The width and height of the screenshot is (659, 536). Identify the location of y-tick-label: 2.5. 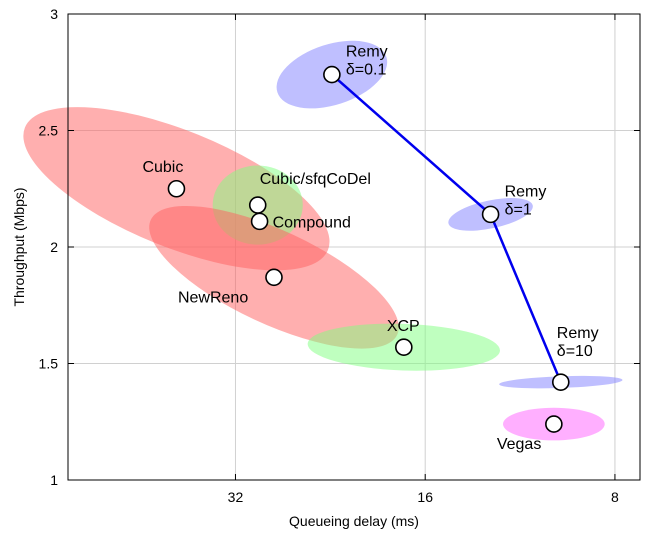
(49, 131).